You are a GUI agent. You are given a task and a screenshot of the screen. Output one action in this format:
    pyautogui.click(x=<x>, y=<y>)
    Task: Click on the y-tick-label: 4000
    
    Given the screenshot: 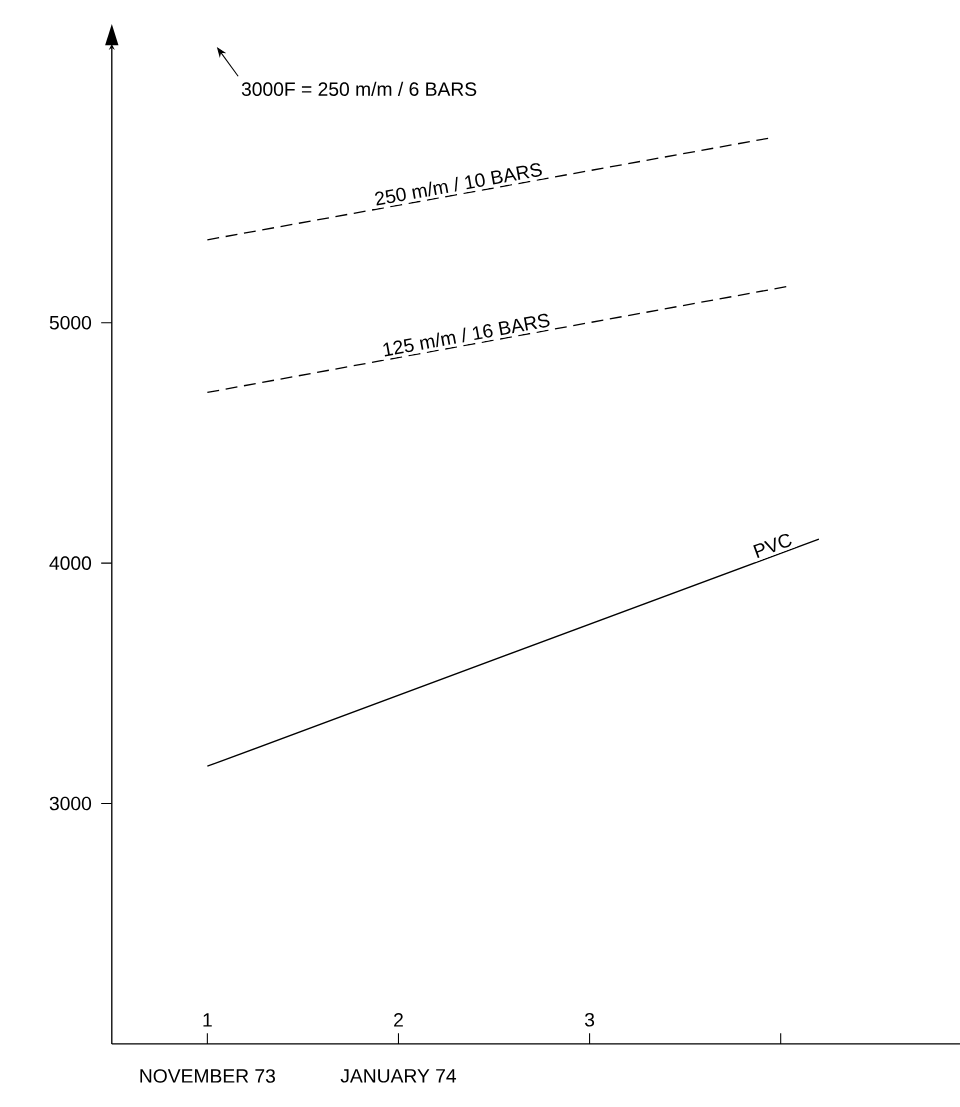 What is the action you would take?
    pyautogui.click(x=70, y=563)
    